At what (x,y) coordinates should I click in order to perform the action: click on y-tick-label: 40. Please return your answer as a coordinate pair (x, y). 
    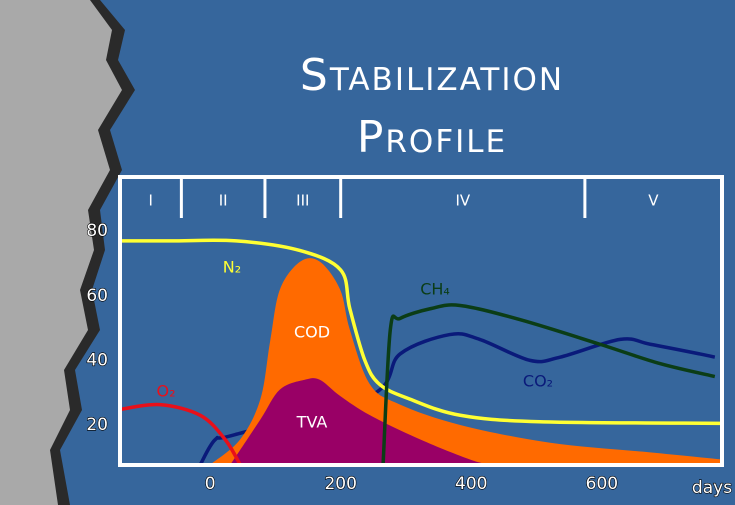
    Looking at the image, I should click on (97, 360).